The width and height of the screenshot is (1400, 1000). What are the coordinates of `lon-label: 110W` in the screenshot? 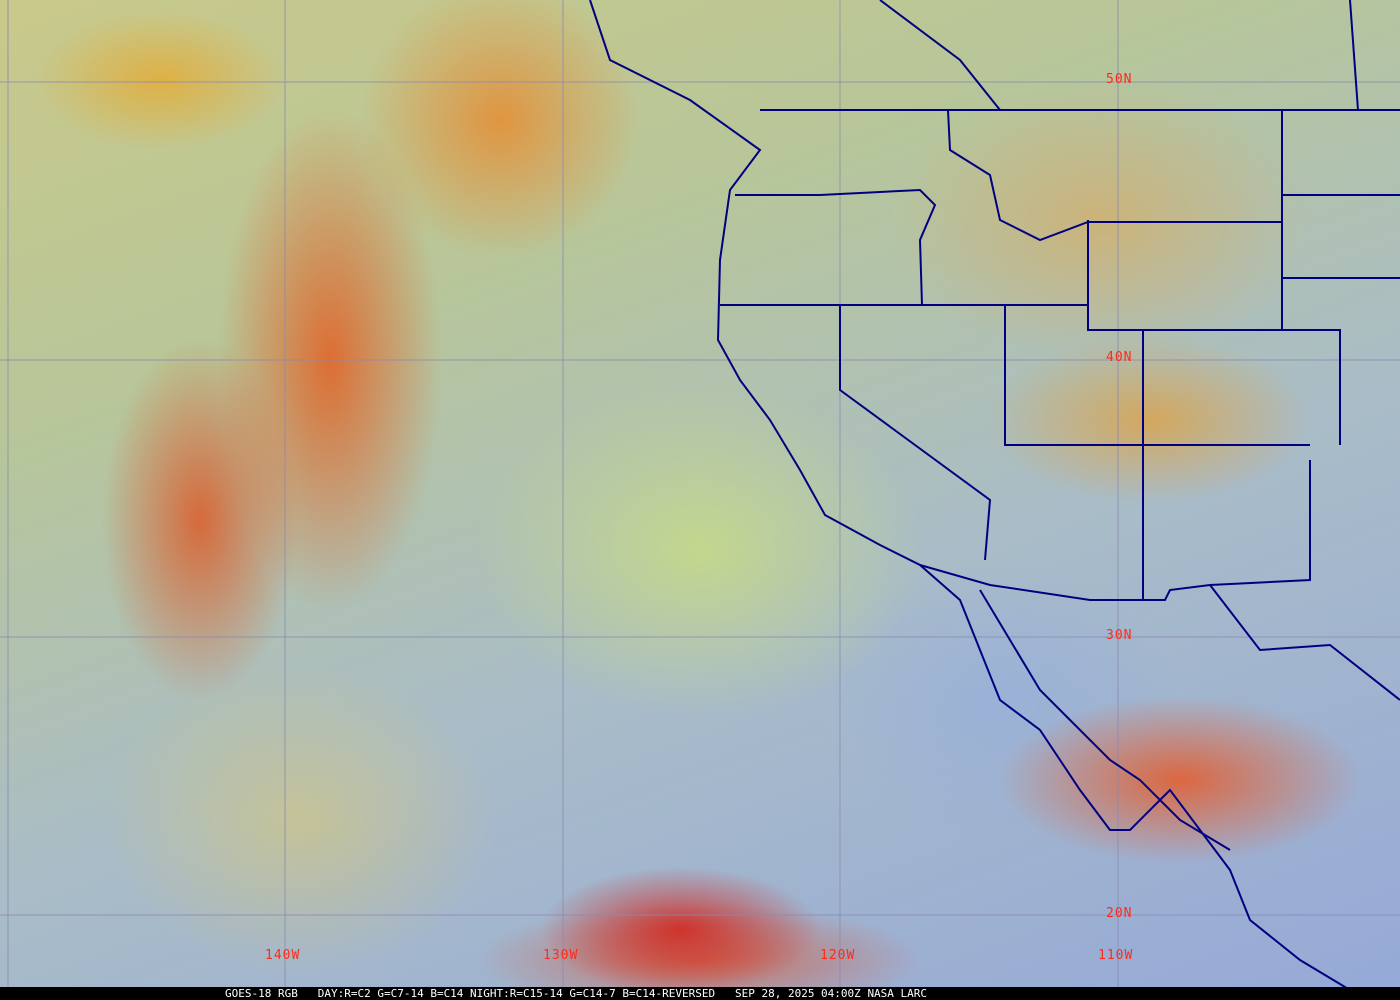 It's located at (1116, 955).